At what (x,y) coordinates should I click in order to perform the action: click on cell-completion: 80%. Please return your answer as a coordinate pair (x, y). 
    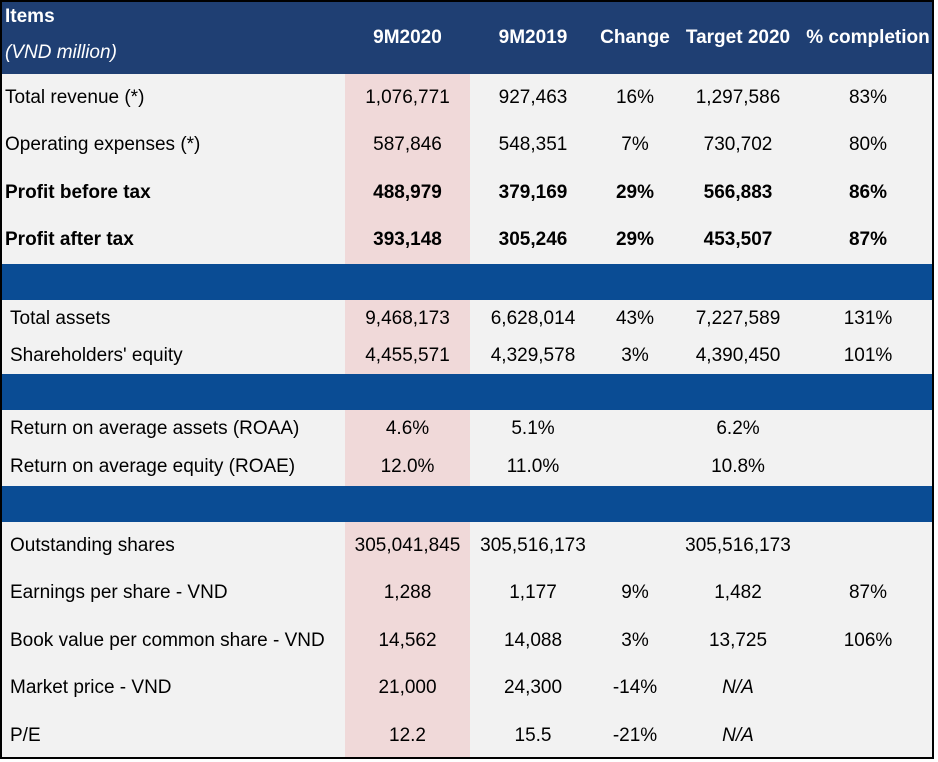
    Looking at the image, I should click on (868, 145).